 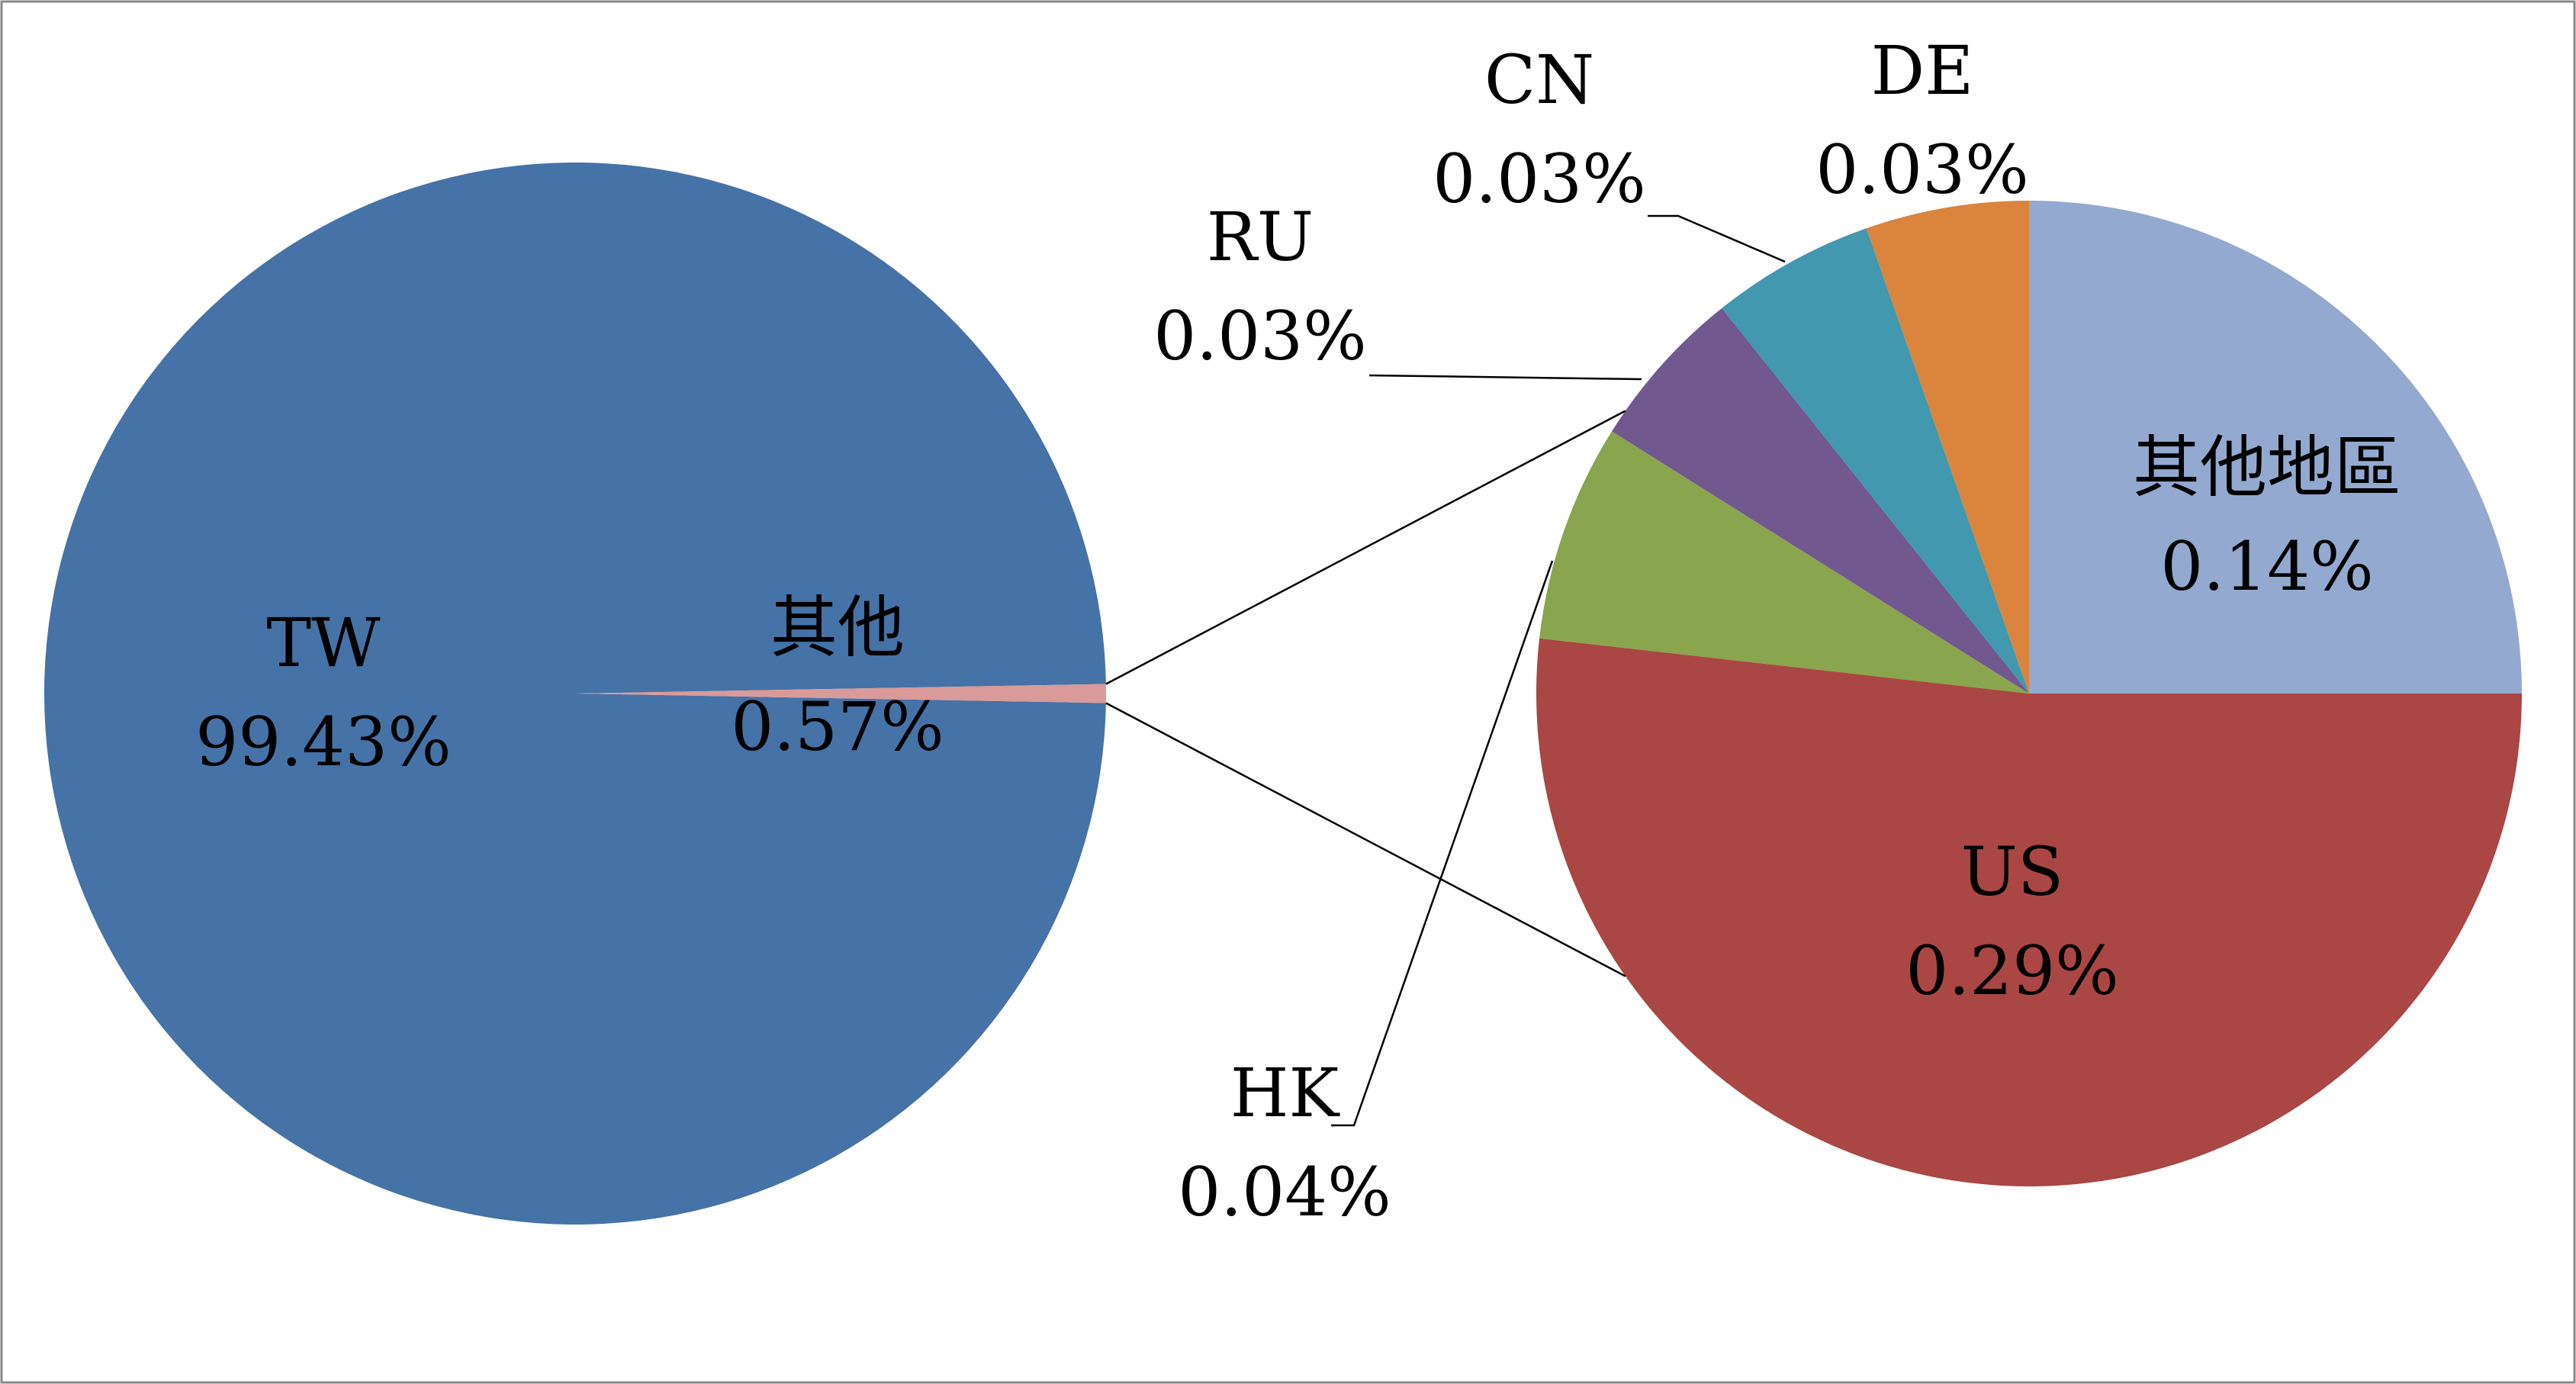 I want to click on value-label: 0.14%, so click(x=2267, y=566).